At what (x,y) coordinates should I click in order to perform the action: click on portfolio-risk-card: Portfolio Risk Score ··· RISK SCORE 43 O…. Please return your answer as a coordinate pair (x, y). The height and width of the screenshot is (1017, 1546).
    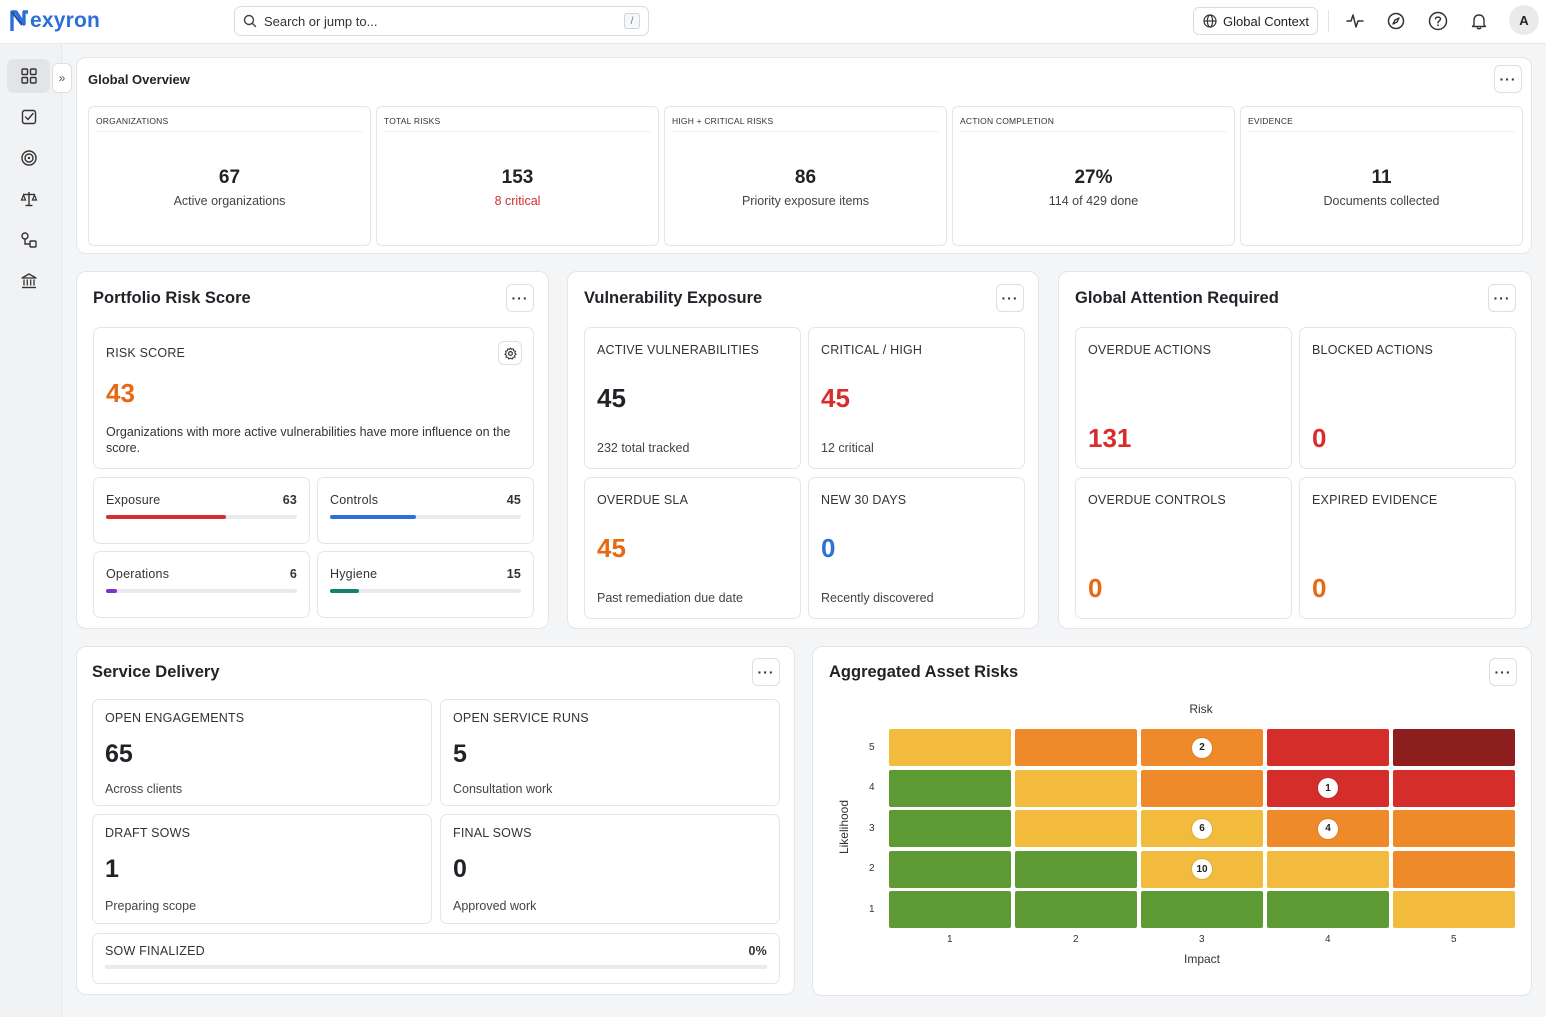
    Looking at the image, I should click on (312, 450).